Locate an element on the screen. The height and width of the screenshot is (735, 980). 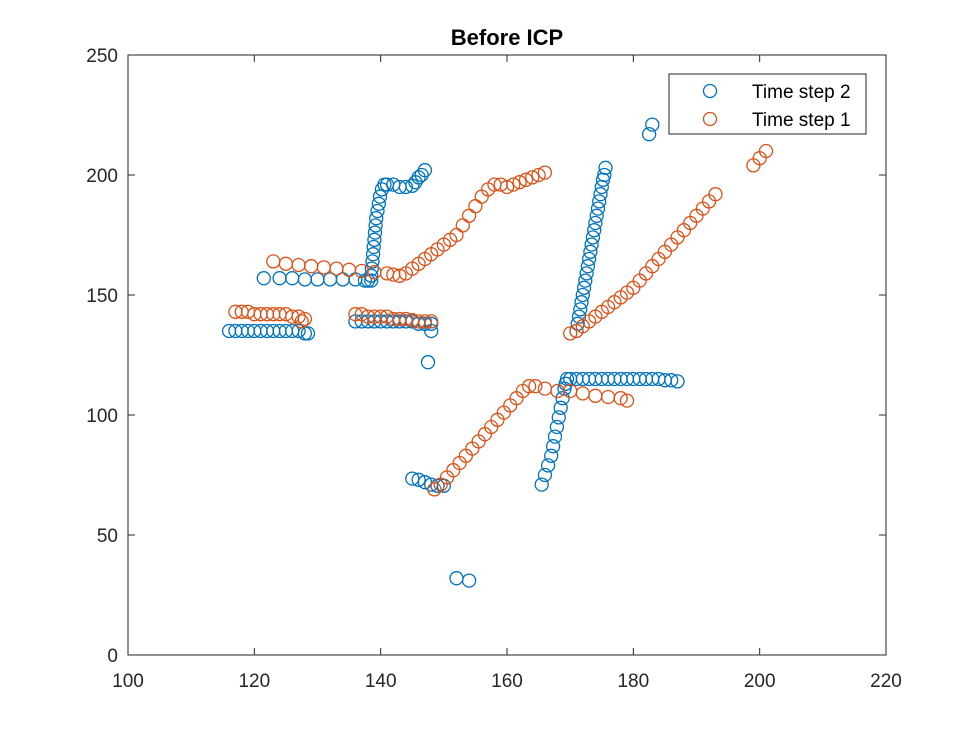
x-tick-label: 140 is located at coordinates (381, 681).